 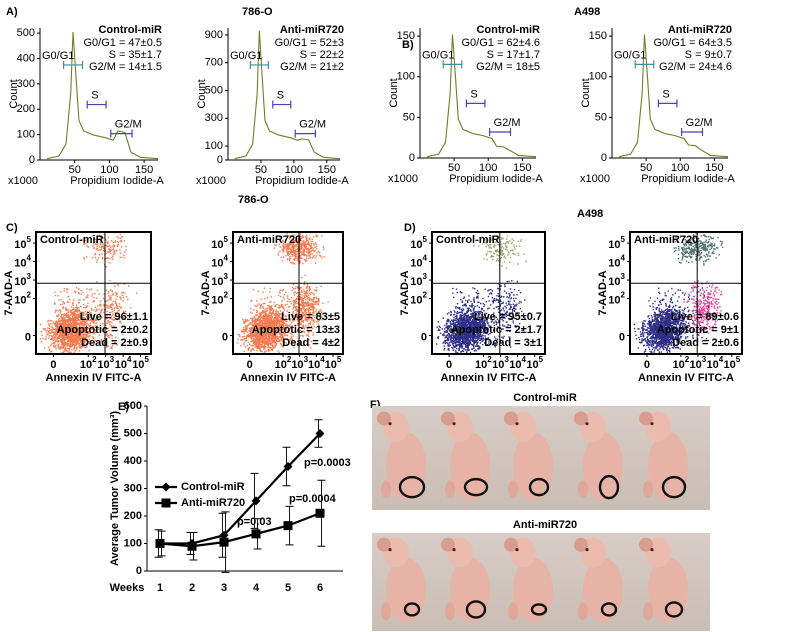 I want to click on tick-exponent: 2, so click(x=489, y=359).